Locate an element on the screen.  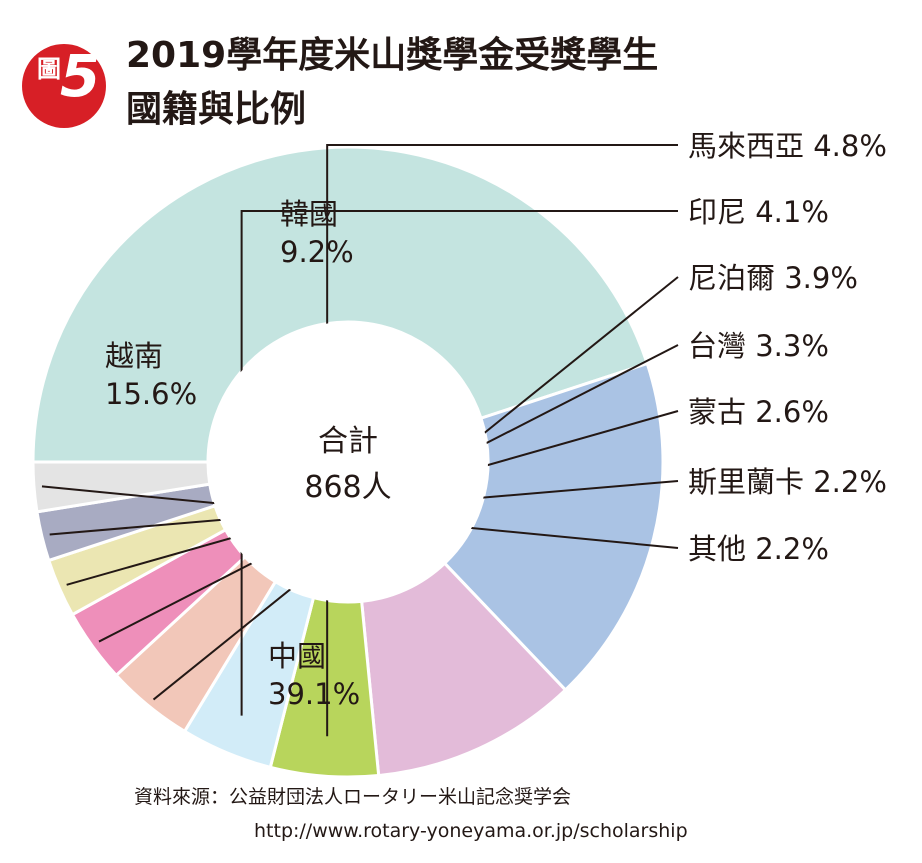
slice-label-value: 9.2% is located at coordinates (317, 252).